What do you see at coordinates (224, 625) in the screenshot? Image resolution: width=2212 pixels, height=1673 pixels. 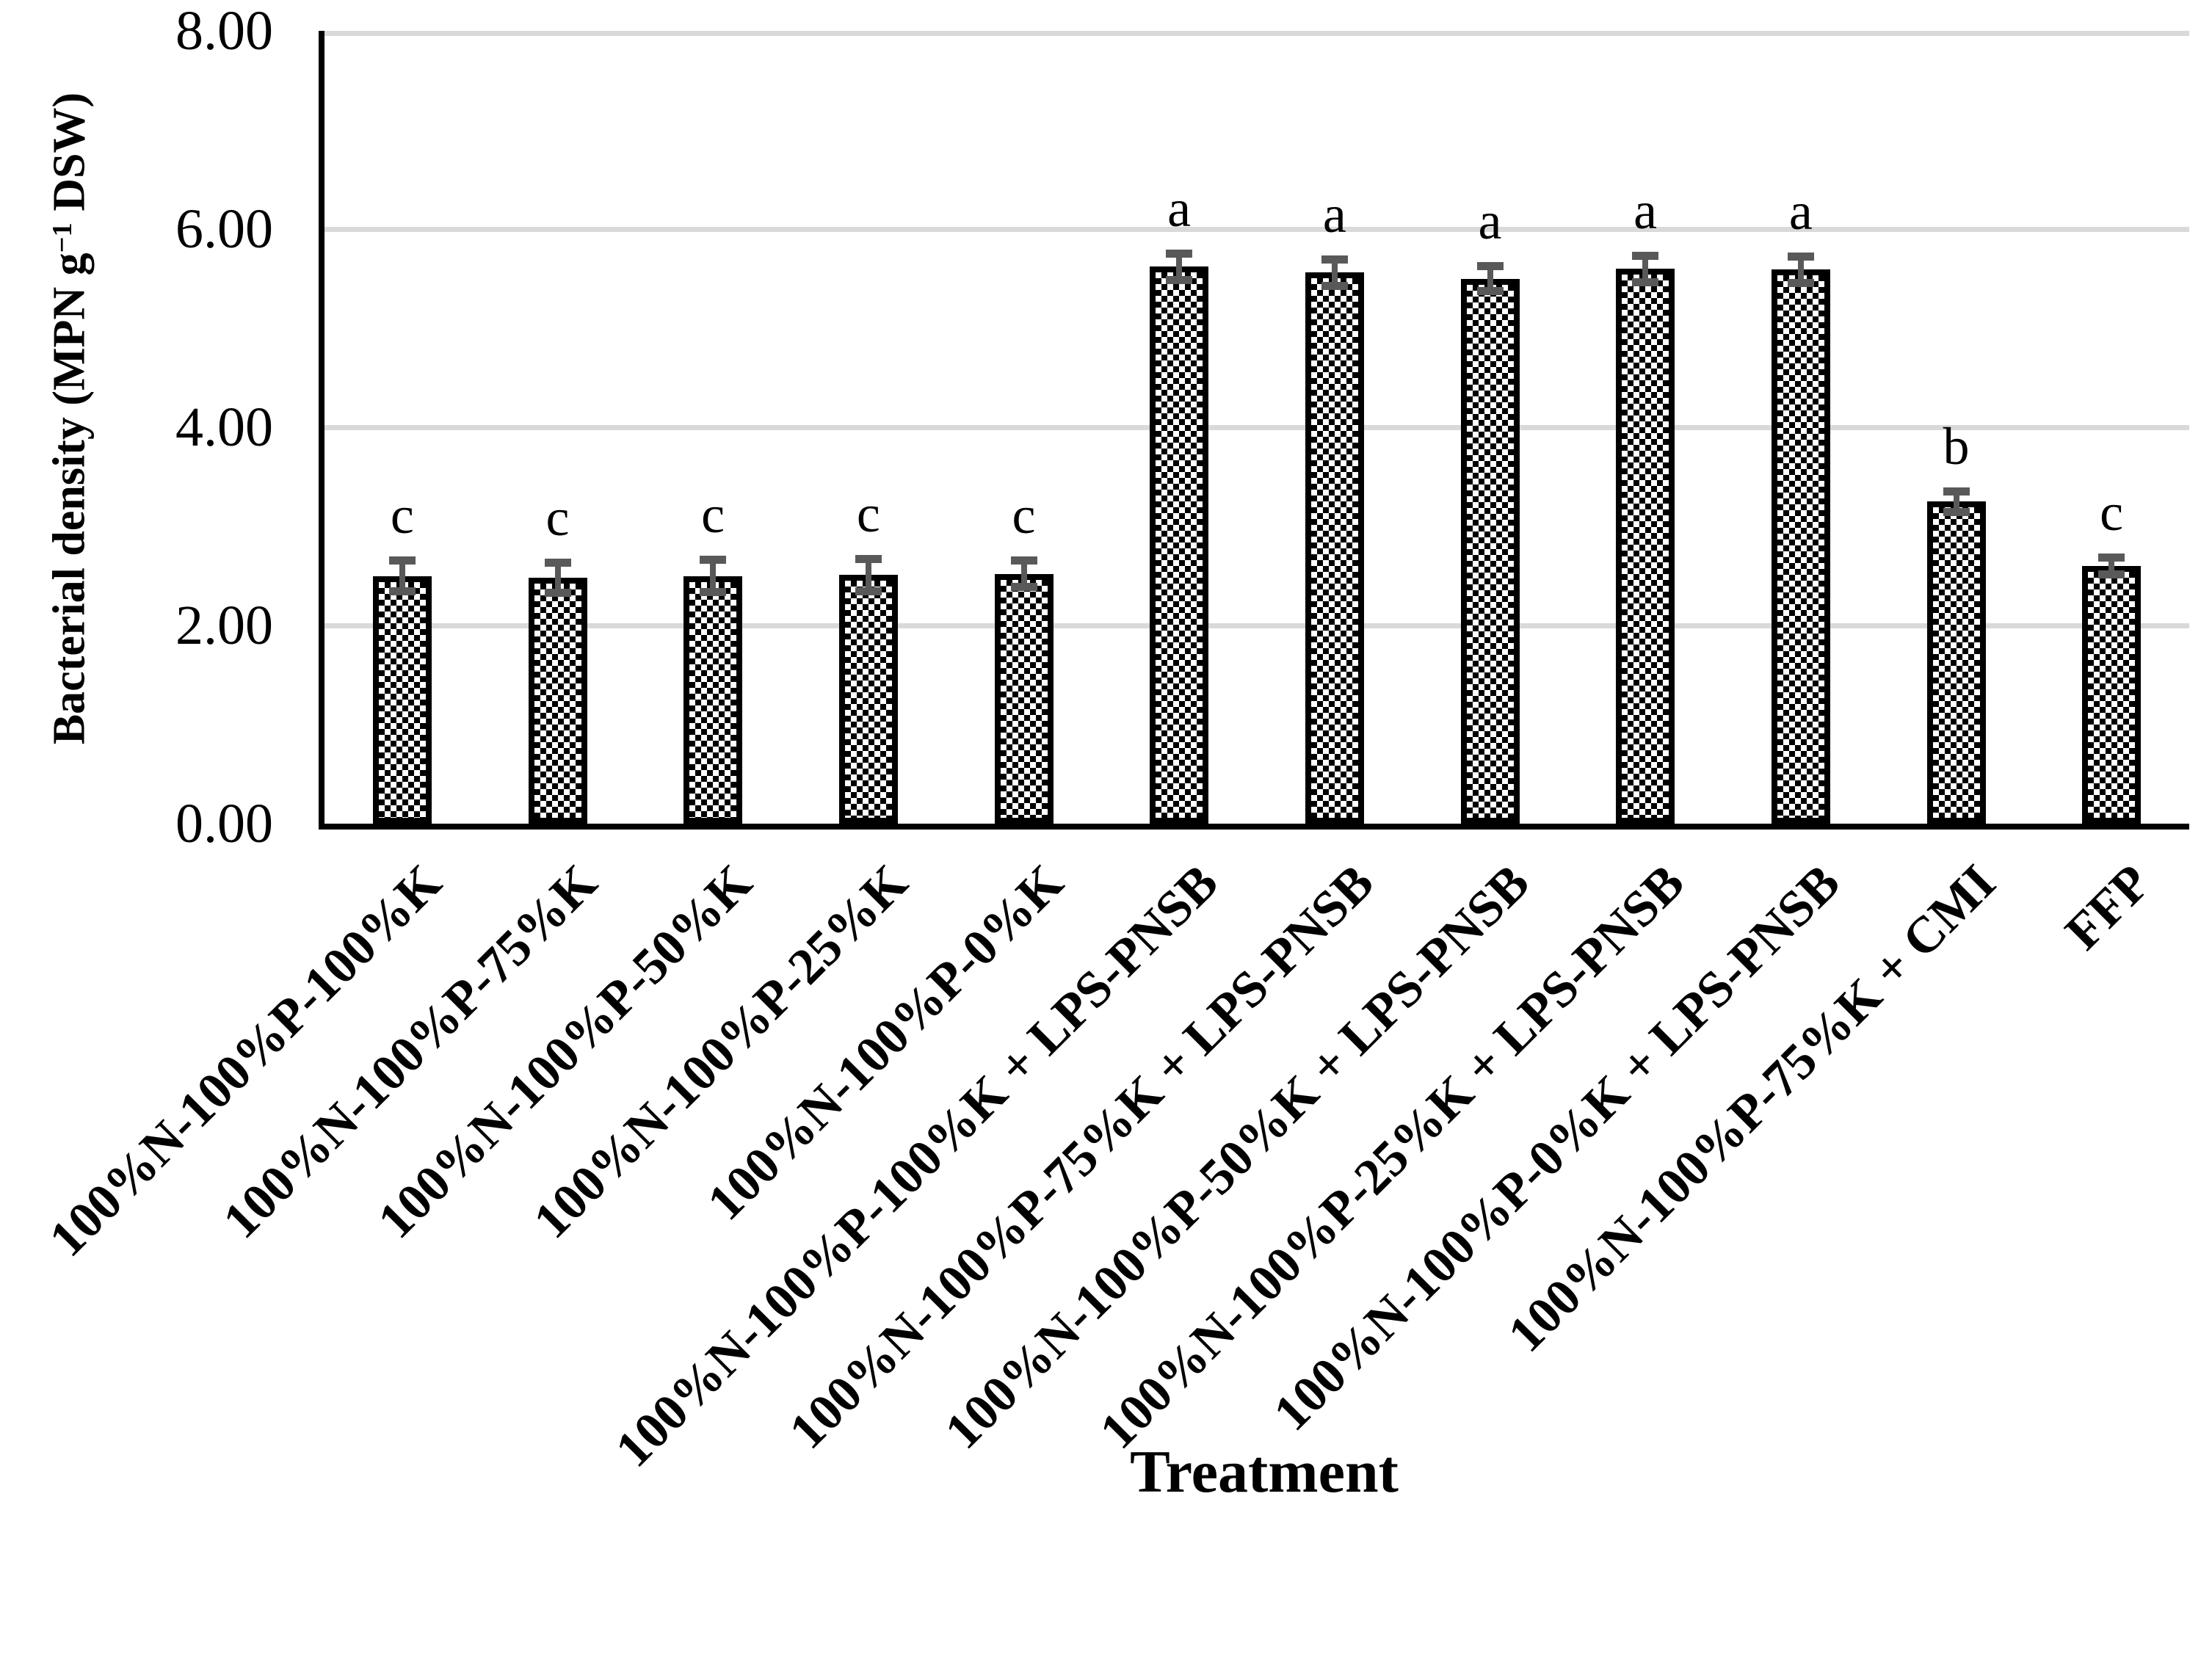 I see `y-tick-label: 2.00` at bounding box center [224, 625].